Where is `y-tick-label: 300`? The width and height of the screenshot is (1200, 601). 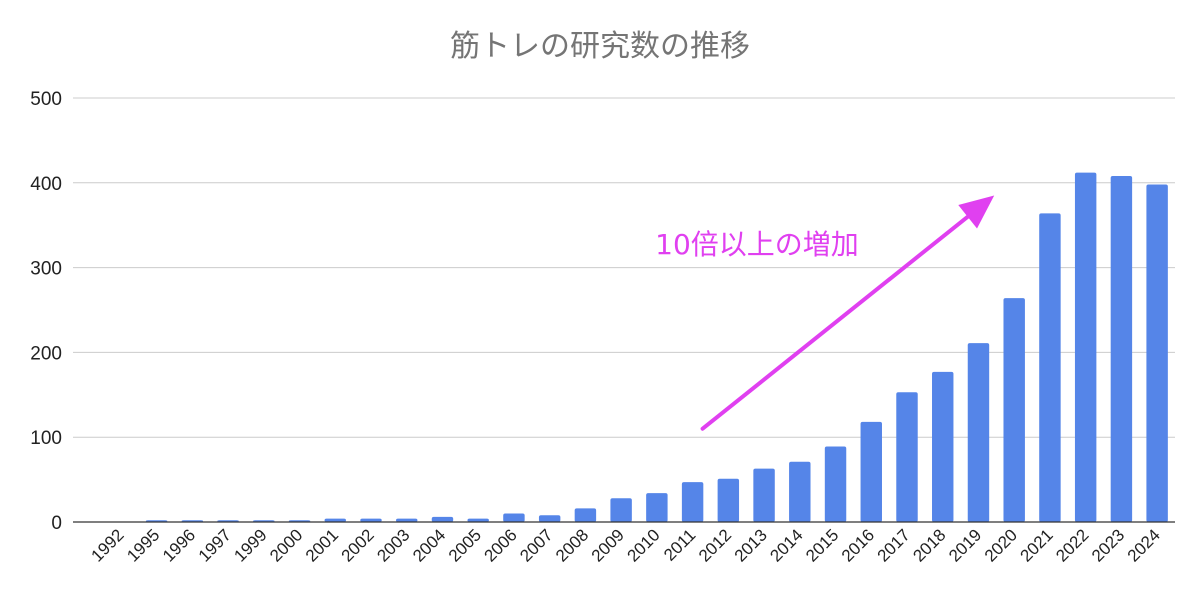
y-tick-label: 300 is located at coordinates (46, 269).